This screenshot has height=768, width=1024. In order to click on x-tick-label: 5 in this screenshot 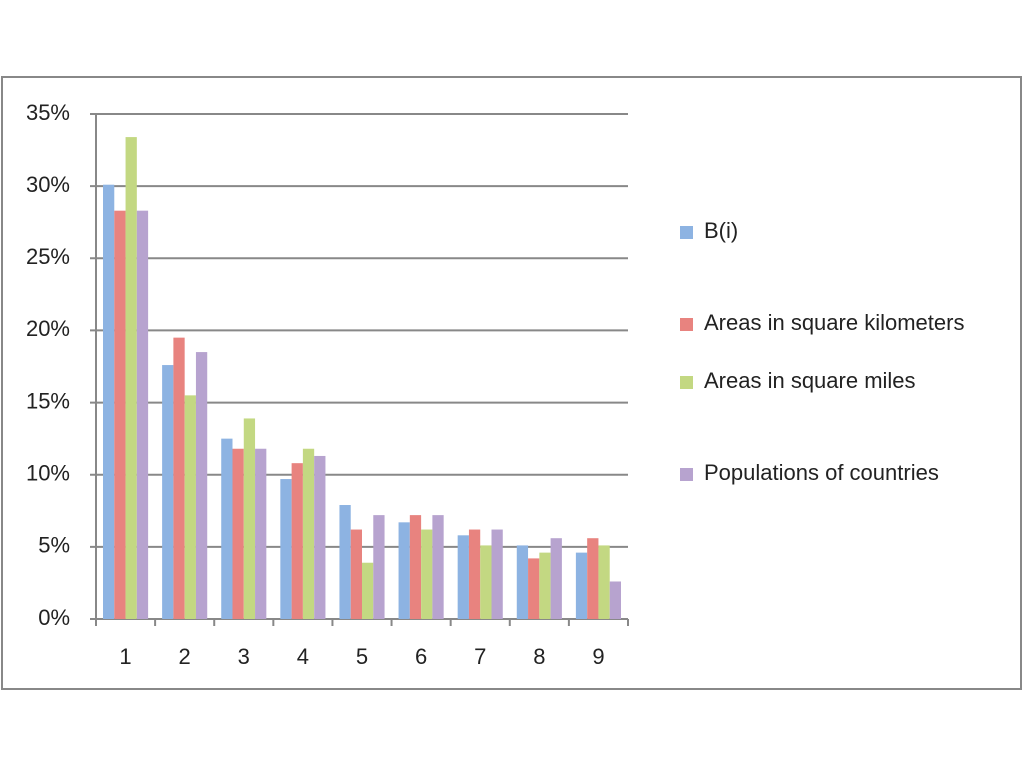, I will do `click(362, 656)`.